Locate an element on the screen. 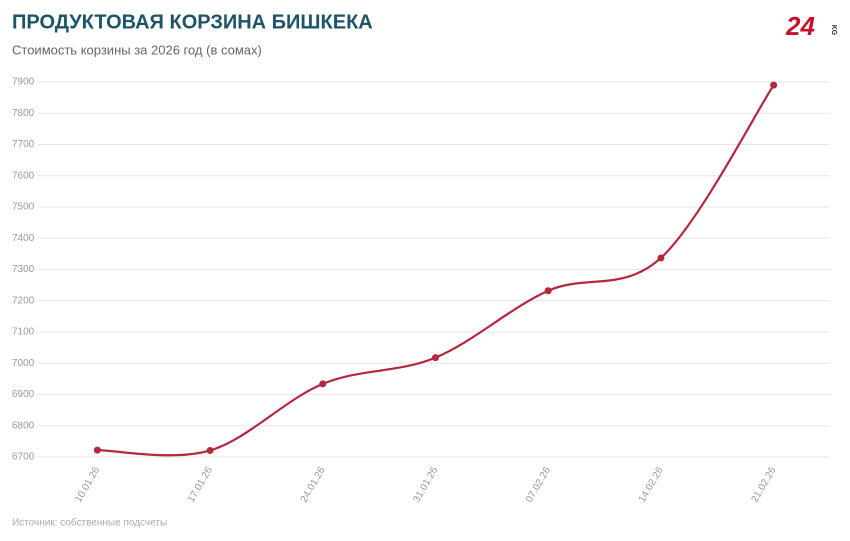 The image size is (850, 541). y-tick-label: 7800 is located at coordinates (23, 113).